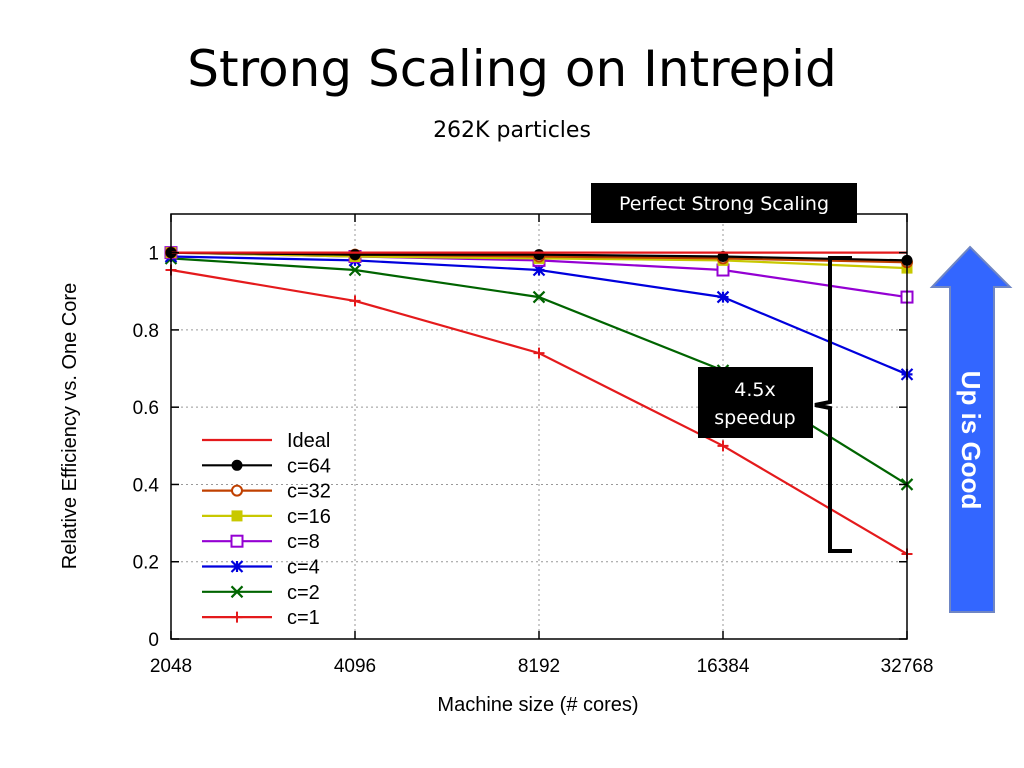  Describe the element at coordinates (907, 666) in the screenshot. I see `x-tick-label: 32768` at that location.